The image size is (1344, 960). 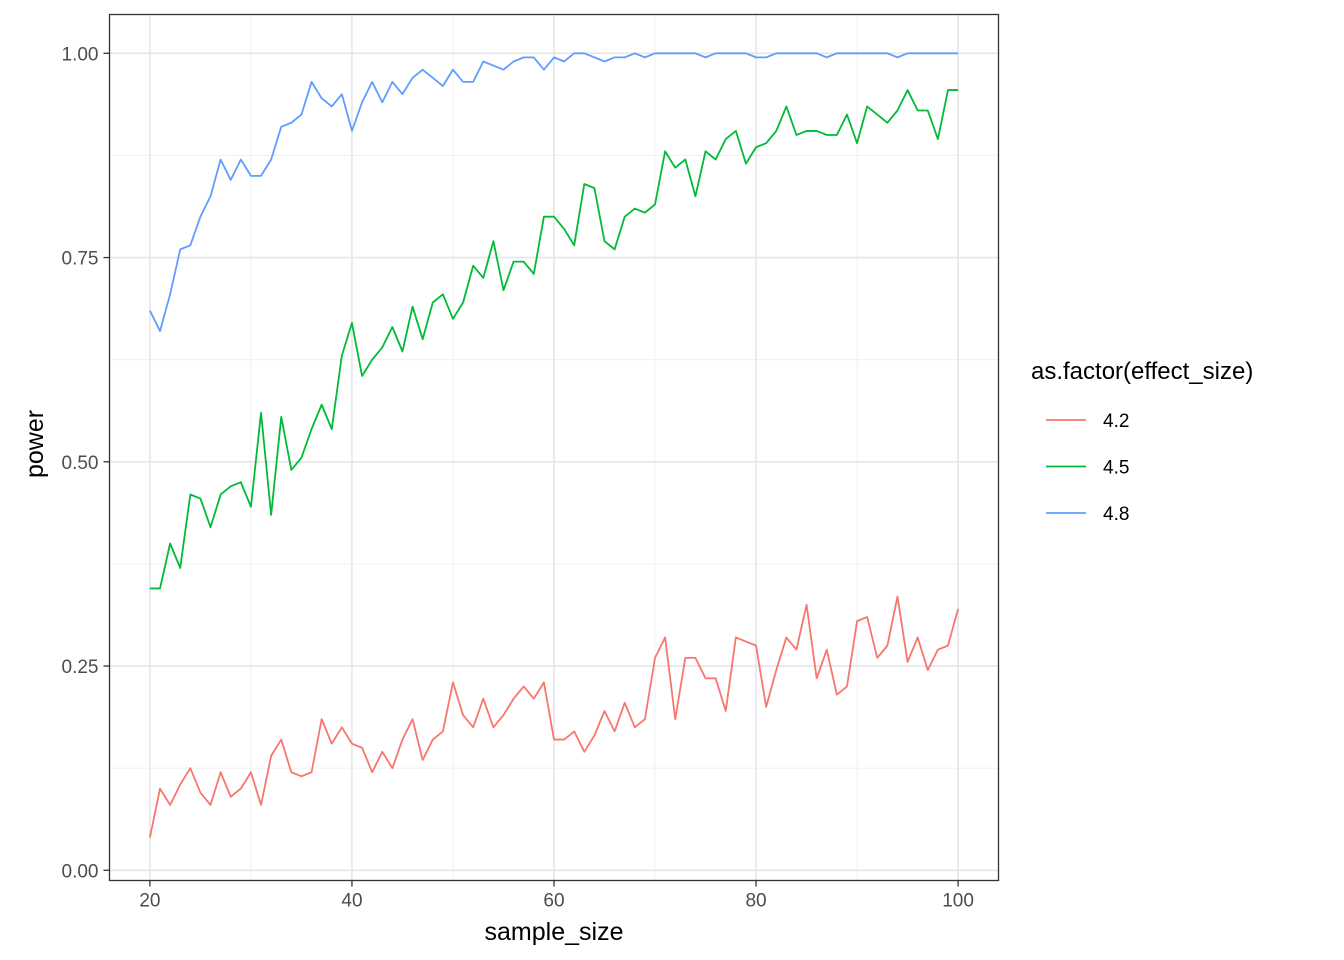 What do you see at coordinates (1087, 514) in the screenshot?
I see `legend-item: 4.8` at bounding box center [1087, 514].